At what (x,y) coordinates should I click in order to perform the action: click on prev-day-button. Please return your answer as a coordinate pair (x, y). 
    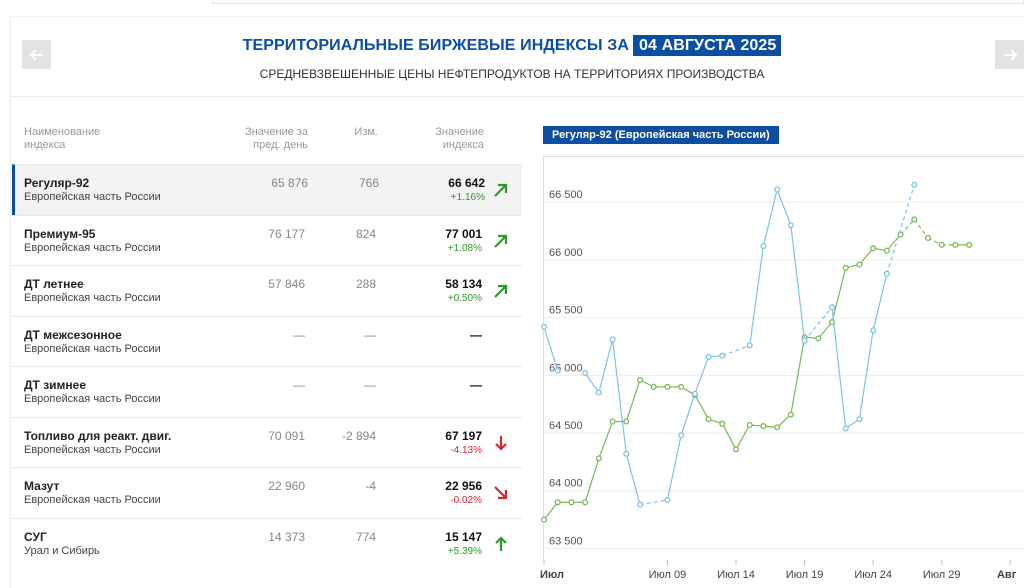
    Looking at the image, I should click on (36, 54).